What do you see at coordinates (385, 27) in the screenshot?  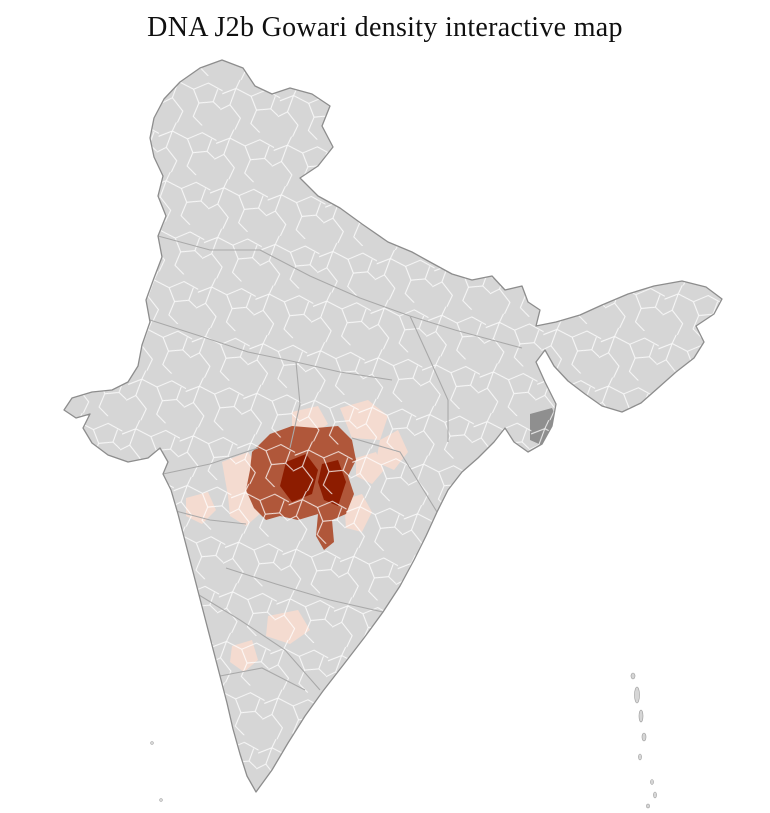 I see `page-title: DNA J2b Gowari density interactive map` at bounding box center [385, 27].